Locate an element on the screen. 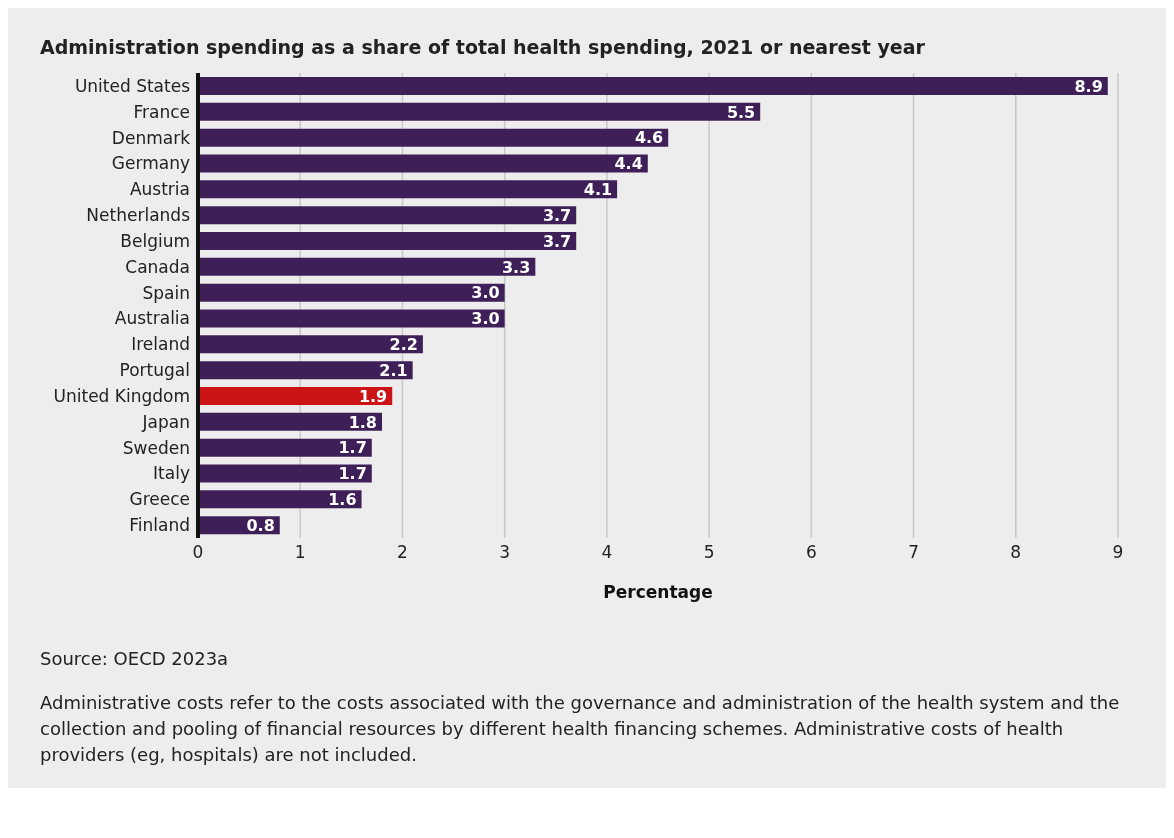  y-tick-label: Belgium is located at coordinates (155, 240).